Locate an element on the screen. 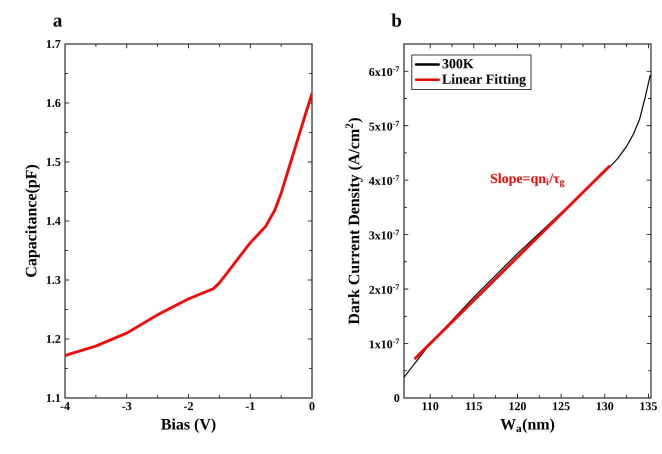 This screenshot has width=662, height=454. legend-label: Linear Fitting is located at coordinates (484, 80).